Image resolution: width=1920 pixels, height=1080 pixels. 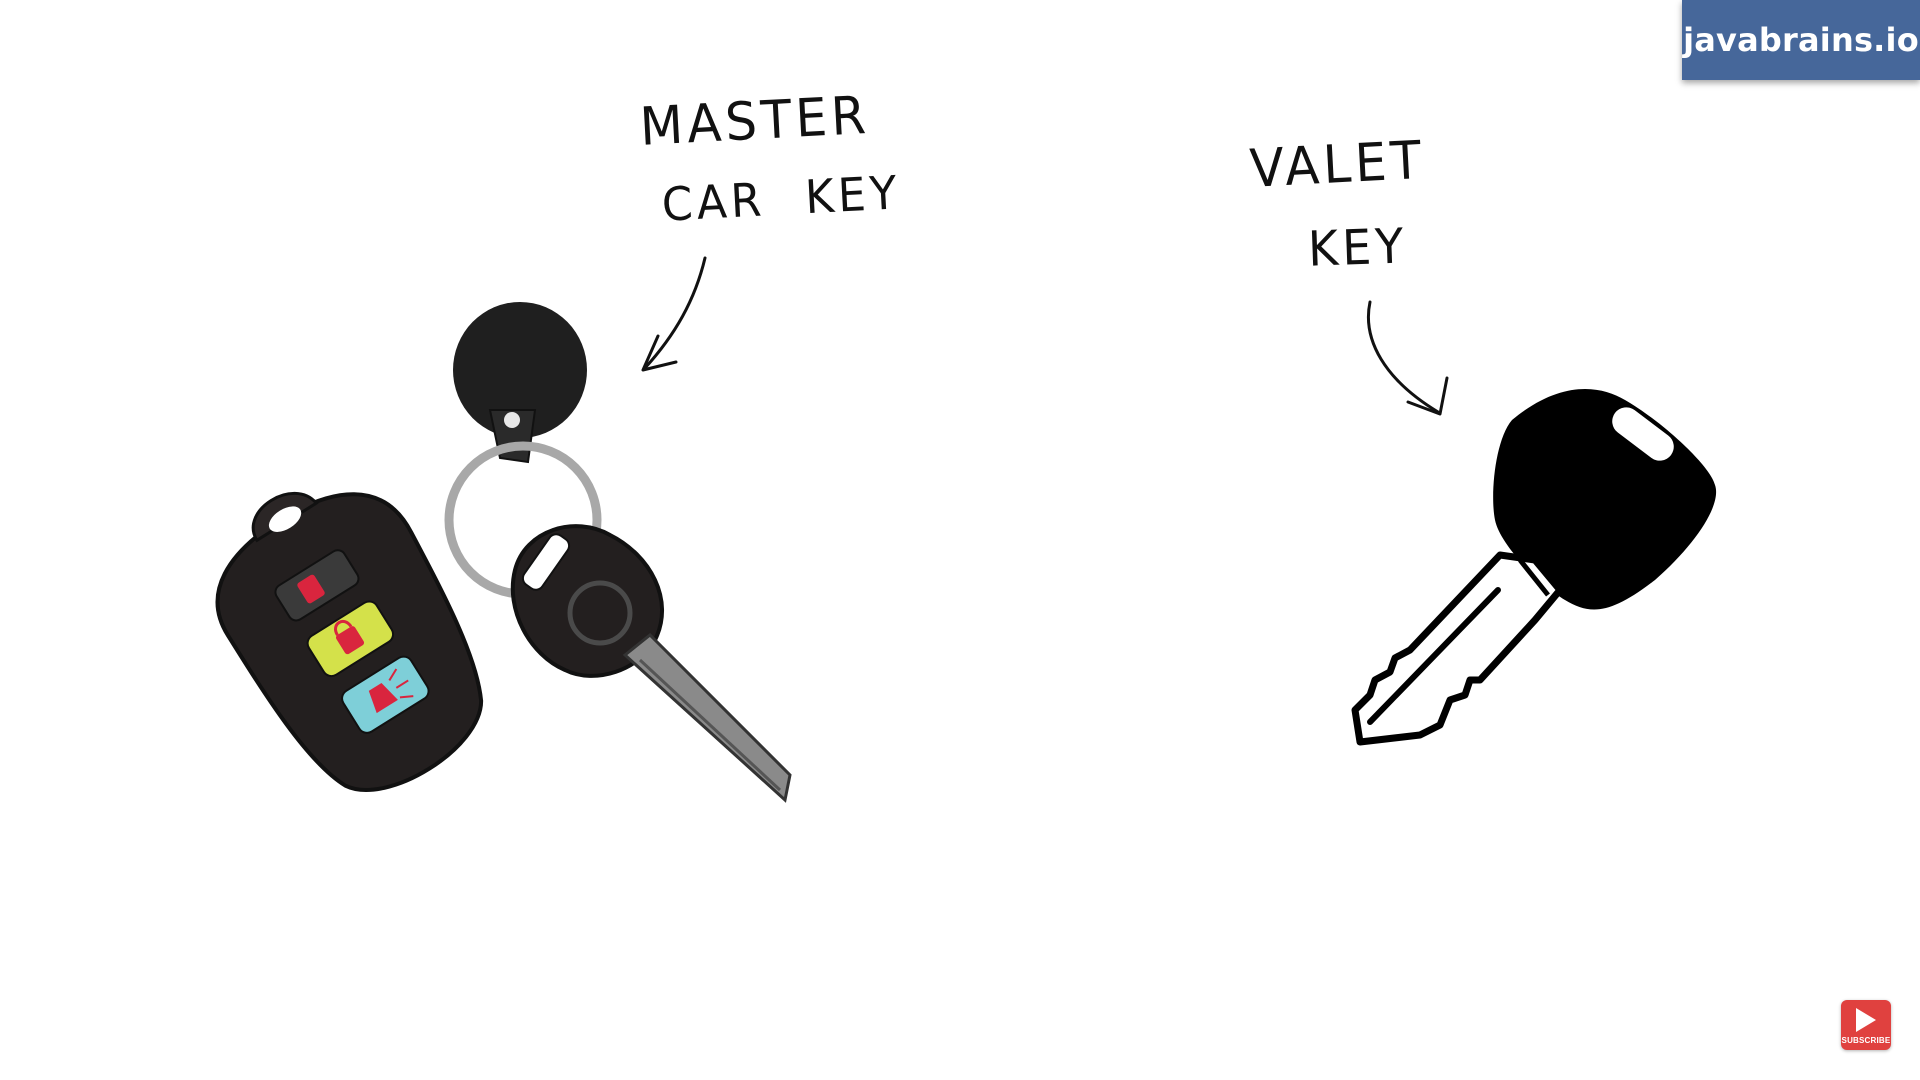 What do you see at coordinates (1866, 1040) in the screenshot?
I see `subscribe-label: SUBSCRIBE` at bounding box center [1866, 1040].